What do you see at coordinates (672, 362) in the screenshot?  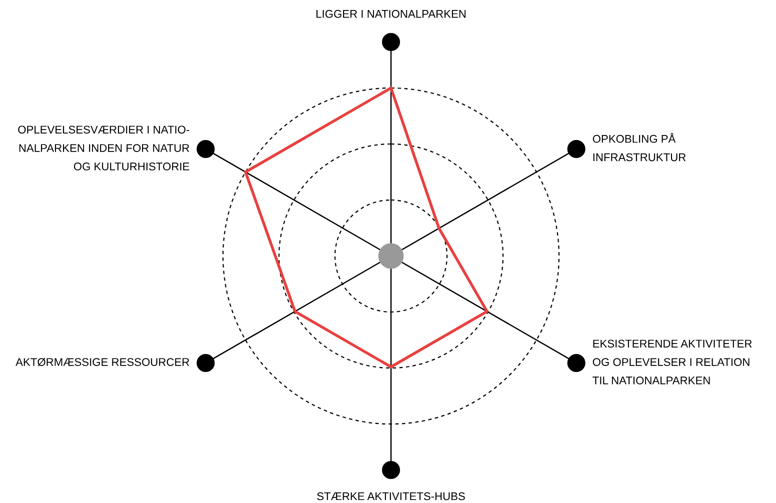 I see `spoke-label: EKSISTERENDE AKTIVITETER OG OPLEVELSER I RELATION TIL NATIONALPARKEN` at bounding box center [672, 362].